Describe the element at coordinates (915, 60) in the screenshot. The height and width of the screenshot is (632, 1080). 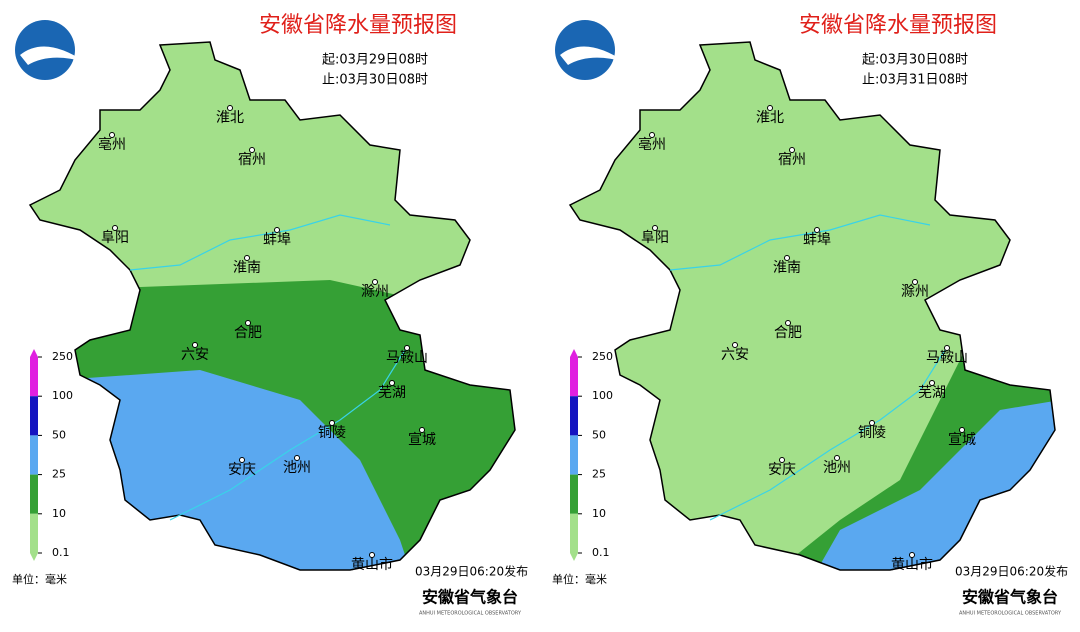
I see `start-time: 起:03月30日08时` at that location.